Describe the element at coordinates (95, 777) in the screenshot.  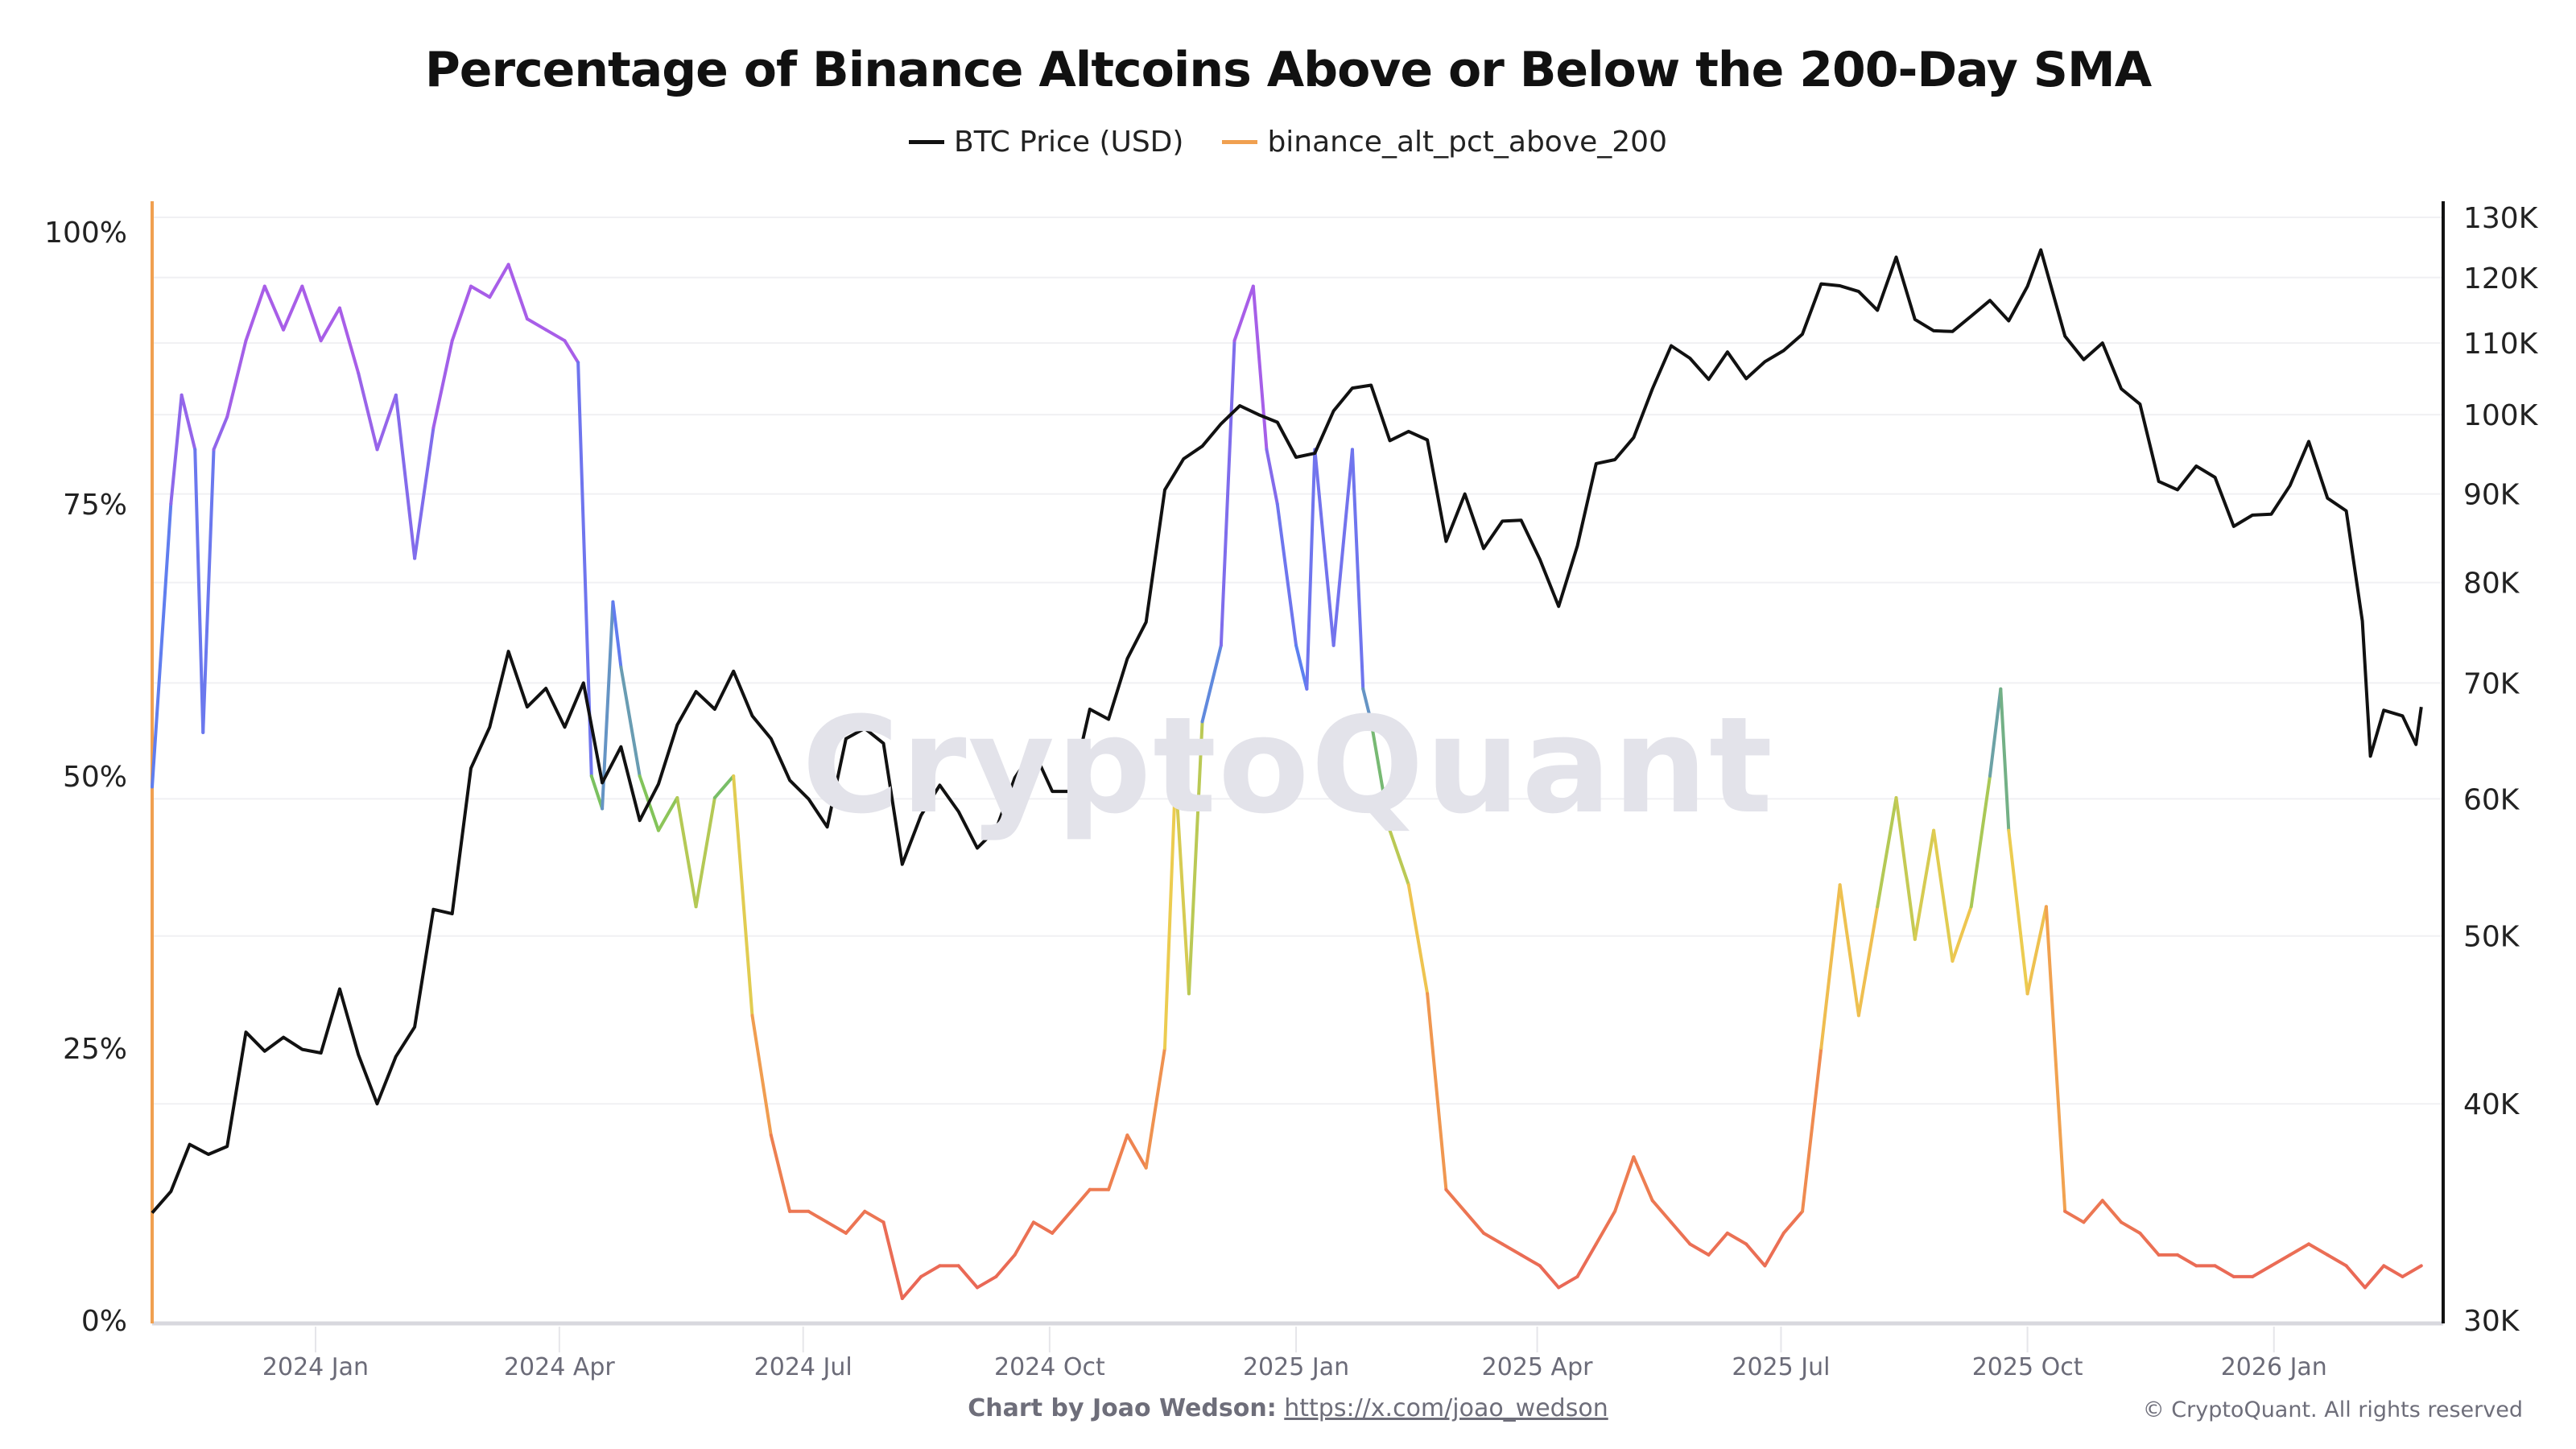
I see `left-axis-tick-label: 50%` at that location.